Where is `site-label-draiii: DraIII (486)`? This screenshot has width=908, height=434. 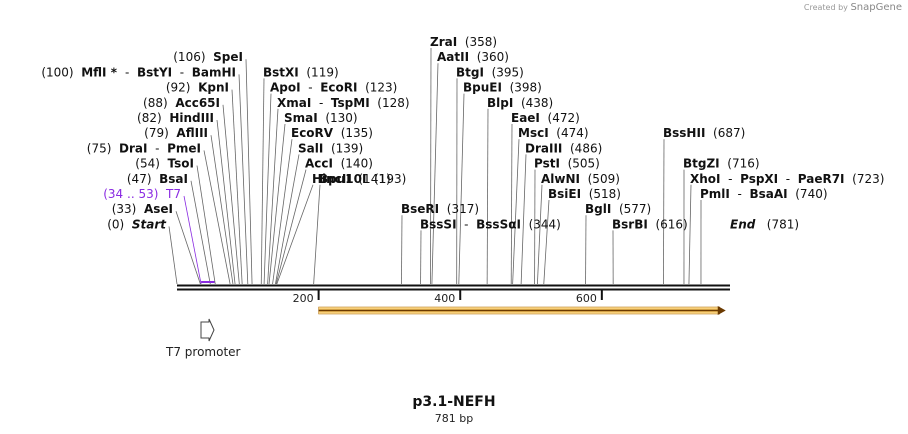
site-label-draiii: DraIII (486) is located at coordinates (563, 148).